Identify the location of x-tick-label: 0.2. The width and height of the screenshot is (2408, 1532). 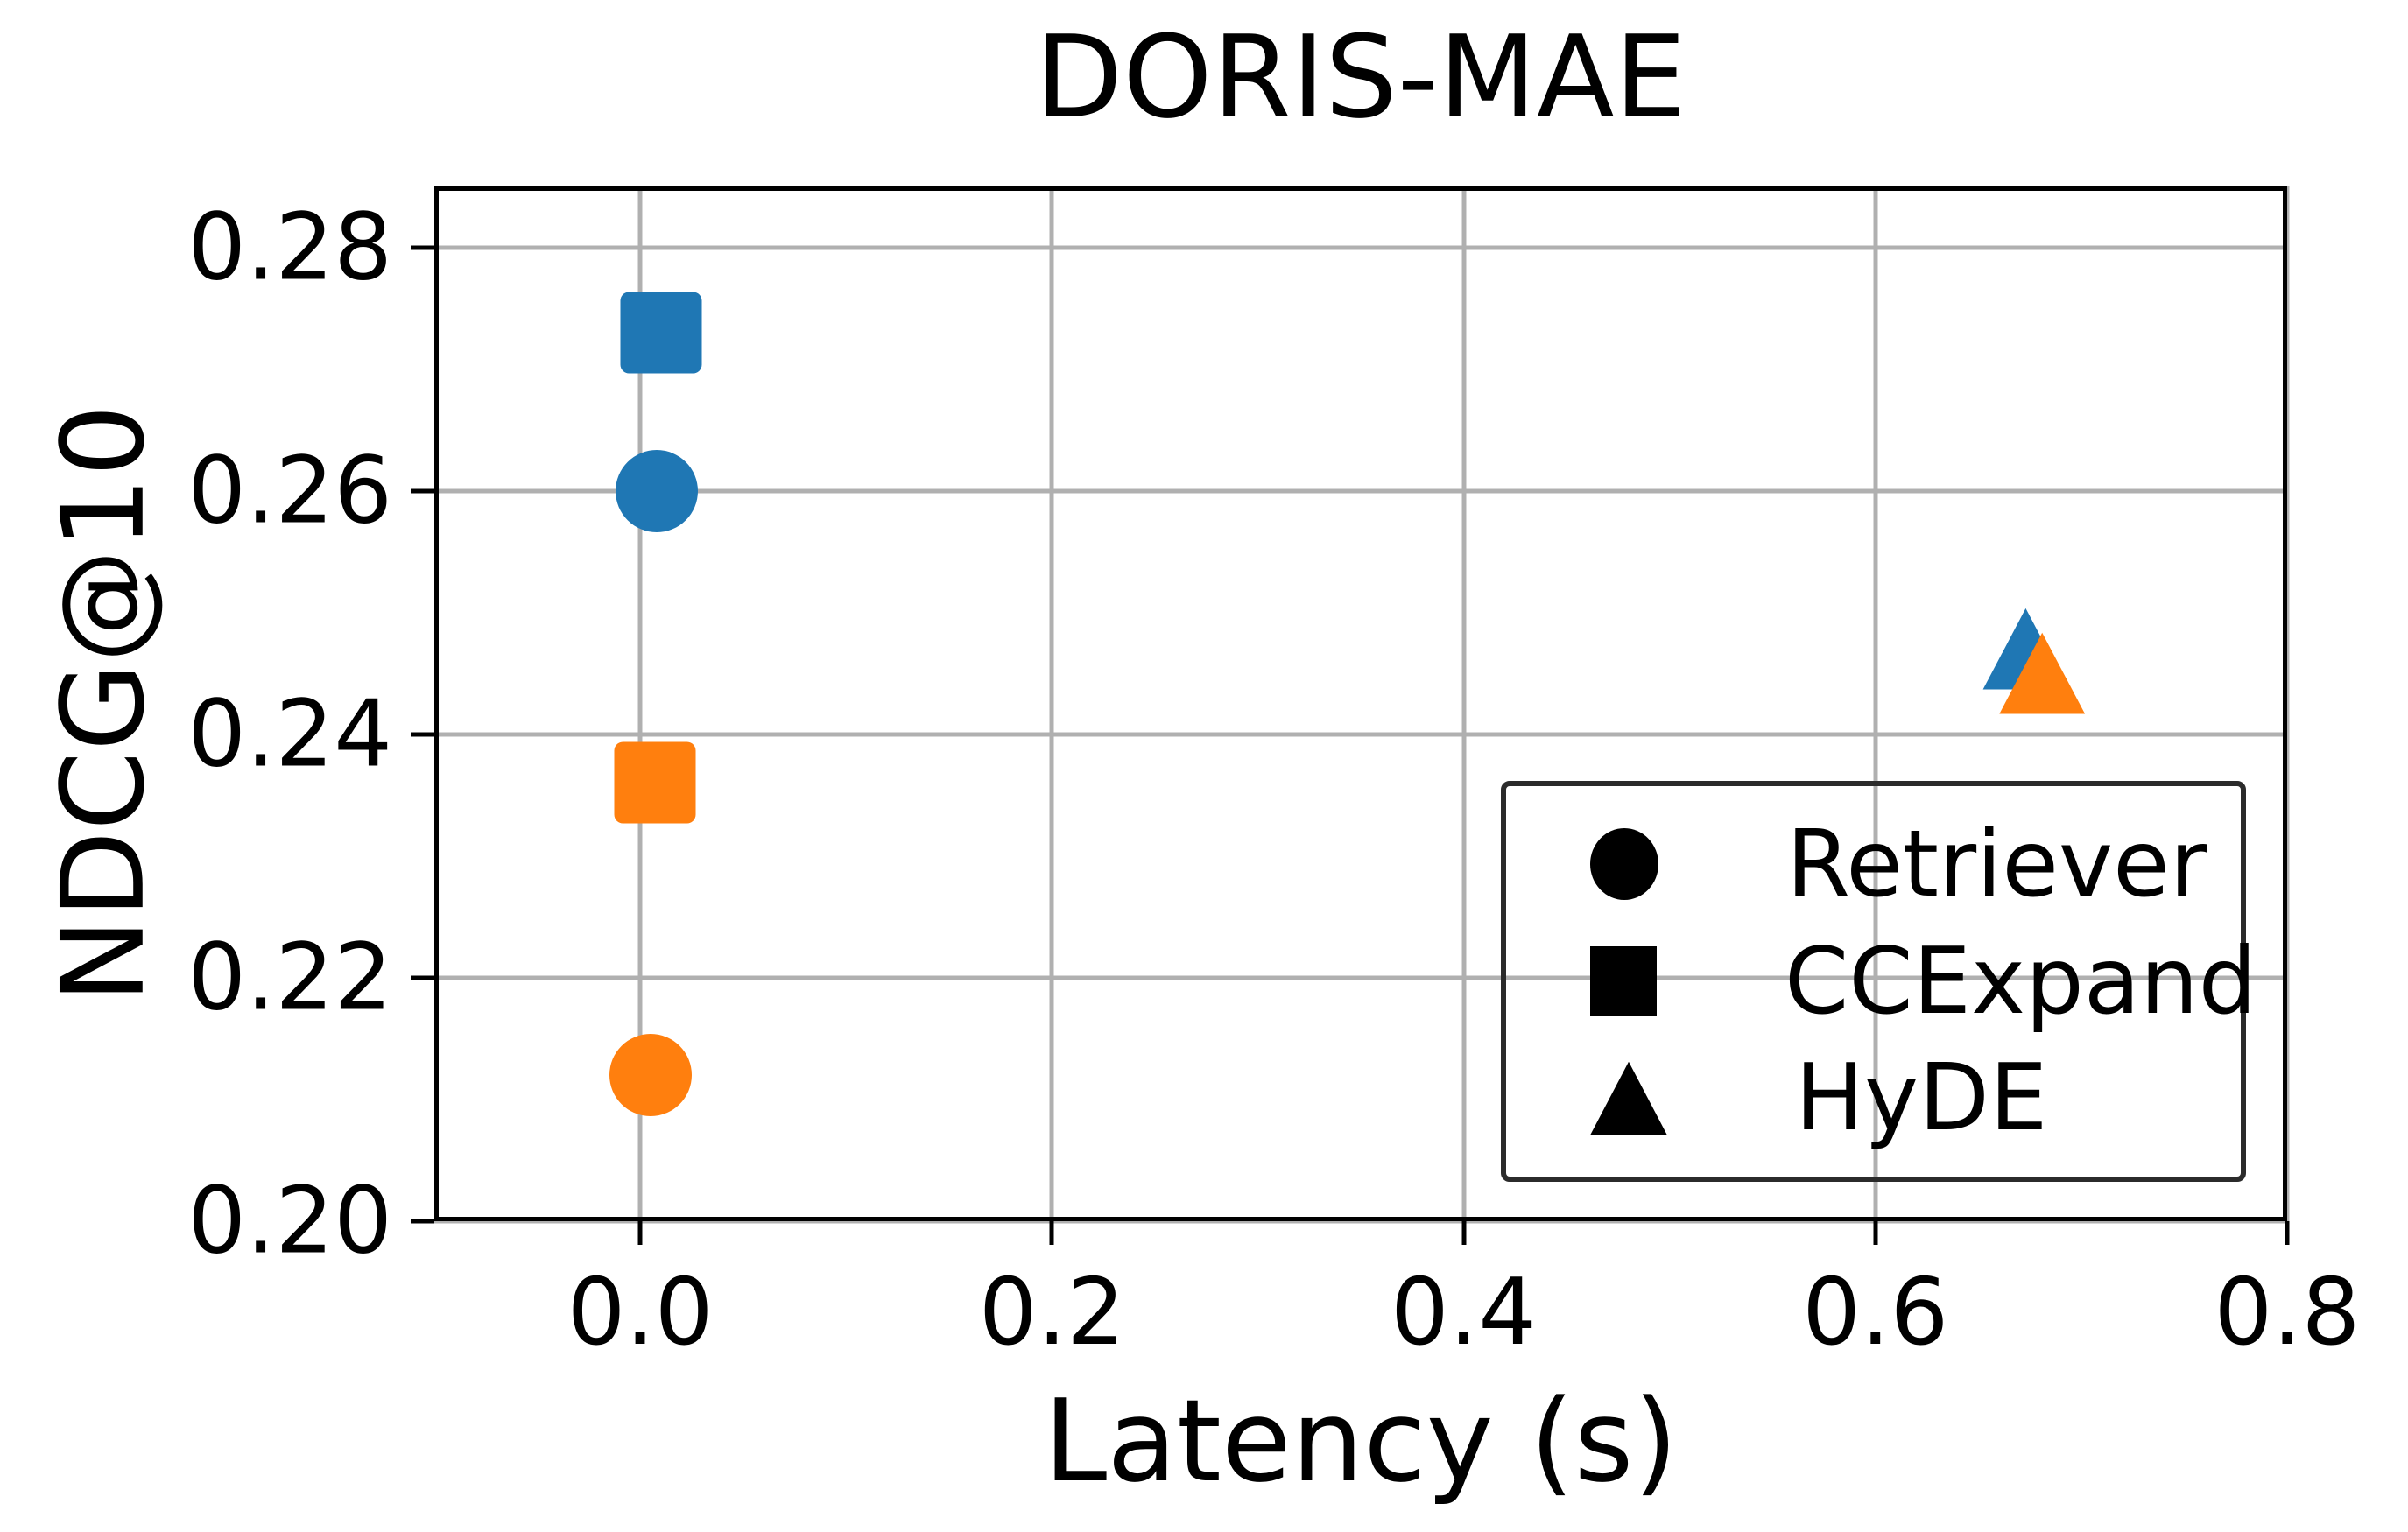
(1051, 1313).